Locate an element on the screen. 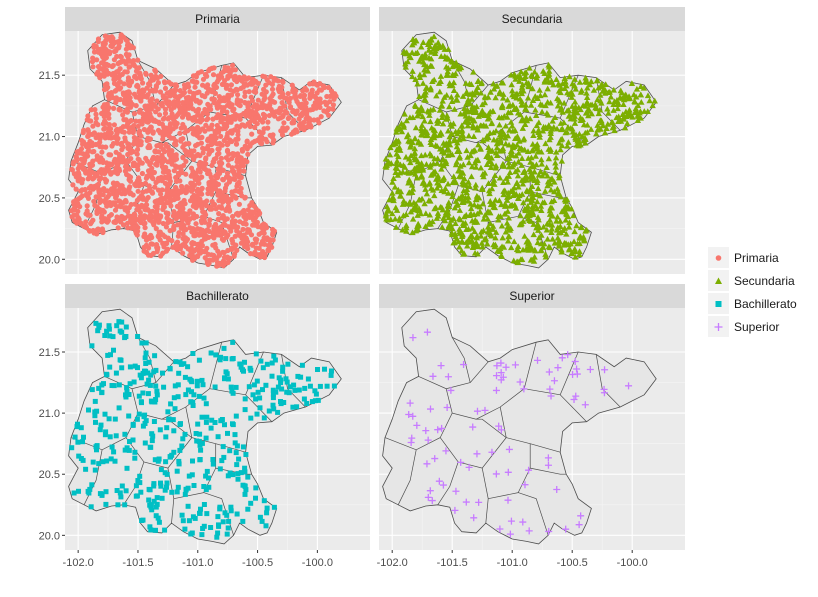 Image resolution: width=818 pixels, height=597 pixels. y-tick-label: 21.5 is located at coordinates (49, 353).